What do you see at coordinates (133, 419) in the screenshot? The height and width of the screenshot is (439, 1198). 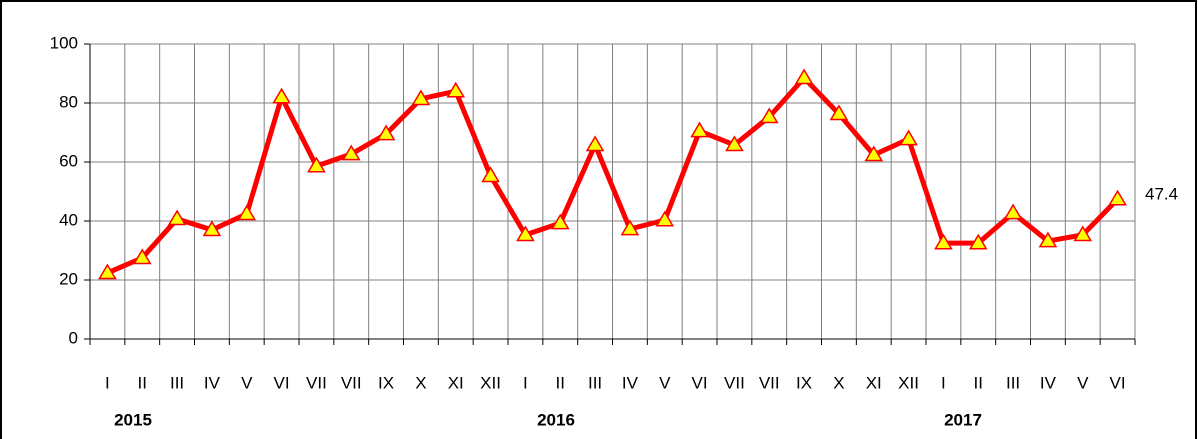 I see `year-label: 2015` at bounding box center [133, 419].